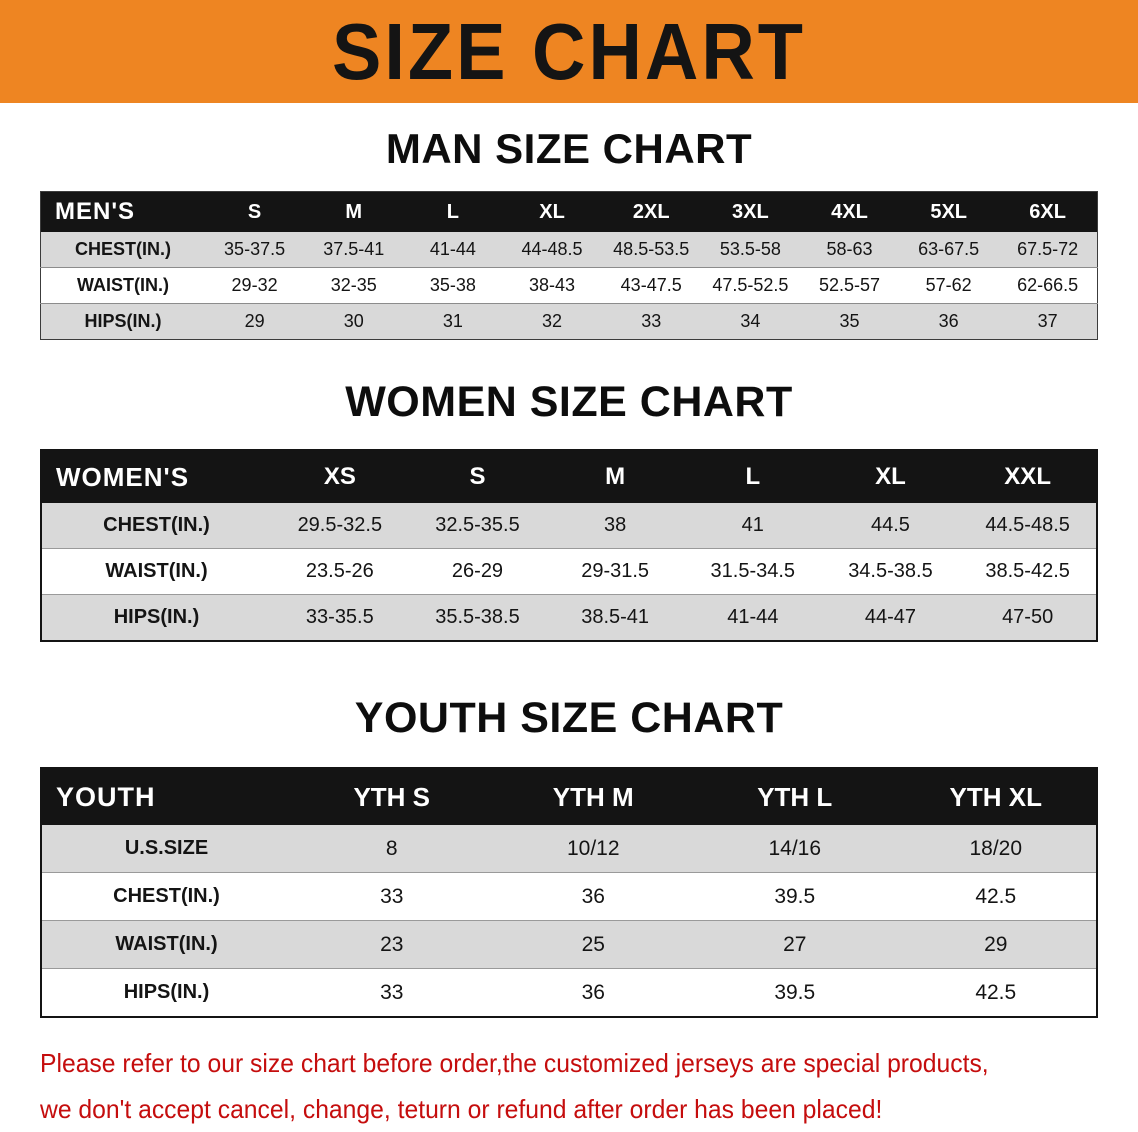  What do you see at coordinates (795, 992) in the screenshot?
I see `size-value: 39.5` at bounding box center [795, 992].